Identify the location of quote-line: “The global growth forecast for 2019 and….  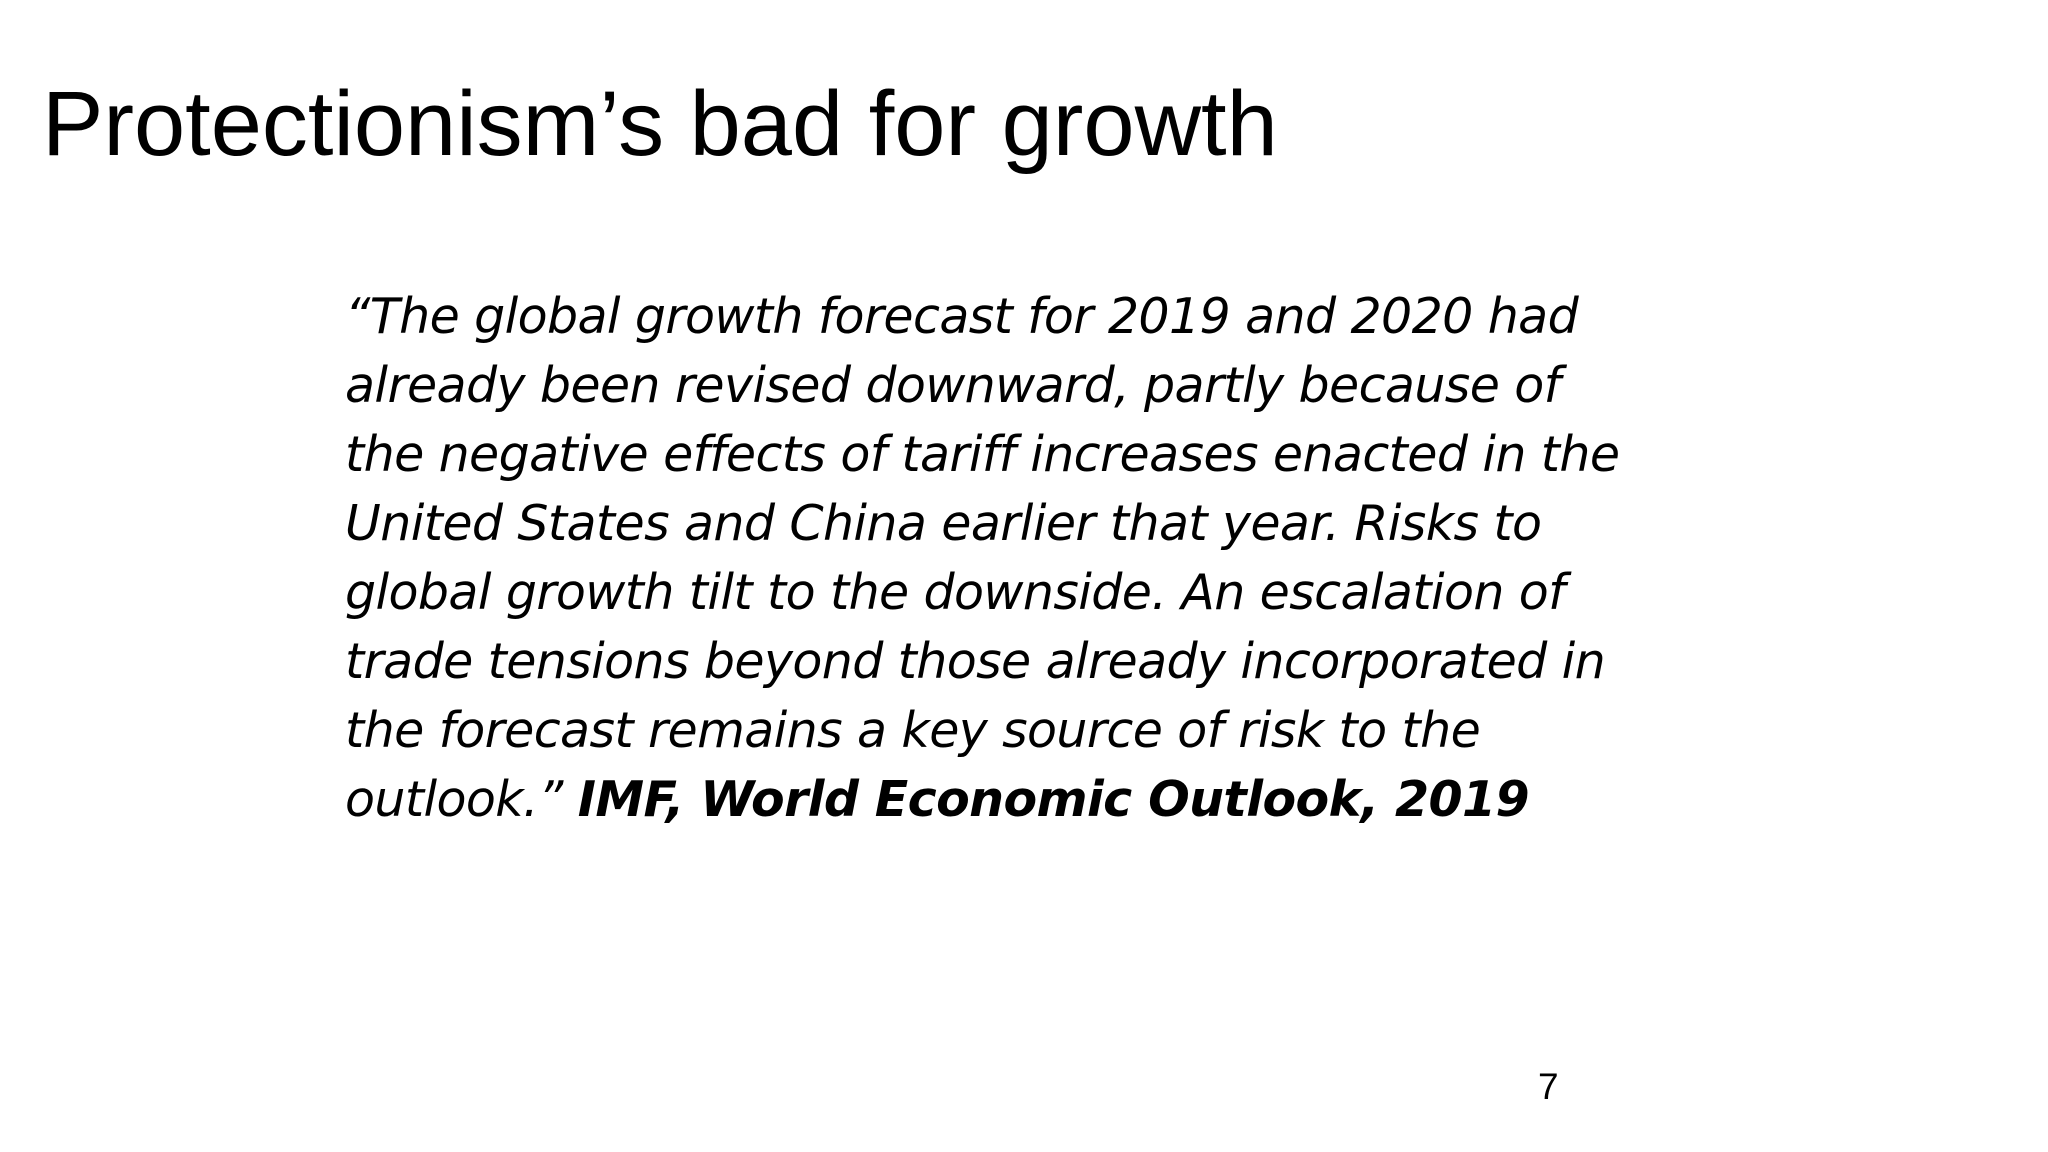
(962, 316).